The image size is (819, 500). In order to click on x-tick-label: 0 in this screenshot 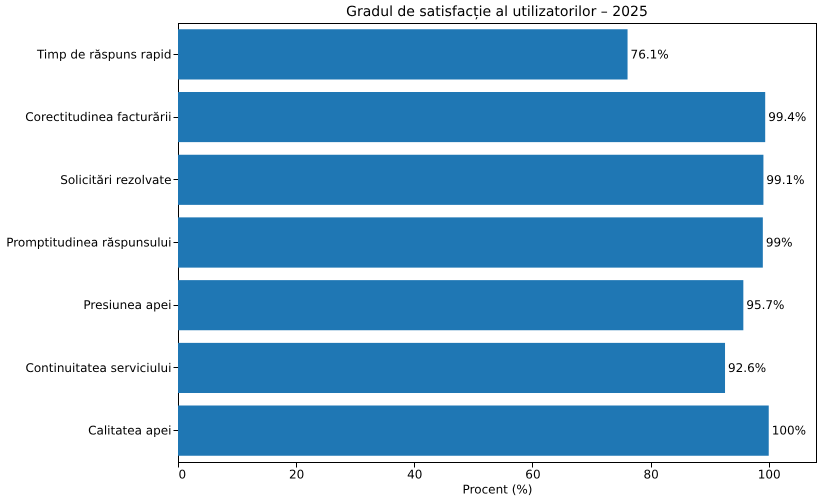, I will do `click(182, 475)`.